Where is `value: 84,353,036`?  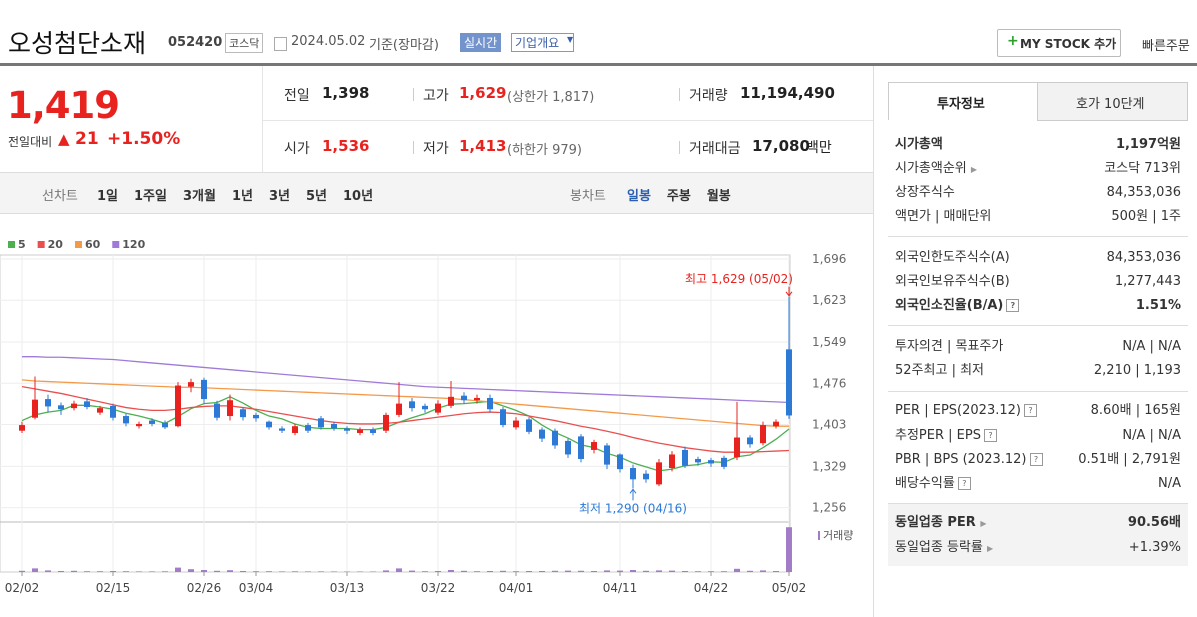 value: 84,353,036 is located at coordinates (1143, 192).